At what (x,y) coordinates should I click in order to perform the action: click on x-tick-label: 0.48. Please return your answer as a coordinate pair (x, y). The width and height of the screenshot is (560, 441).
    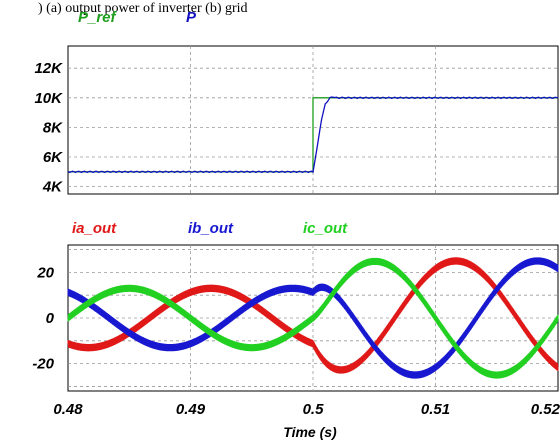
    Looking at the image, I should click on (68, 409).